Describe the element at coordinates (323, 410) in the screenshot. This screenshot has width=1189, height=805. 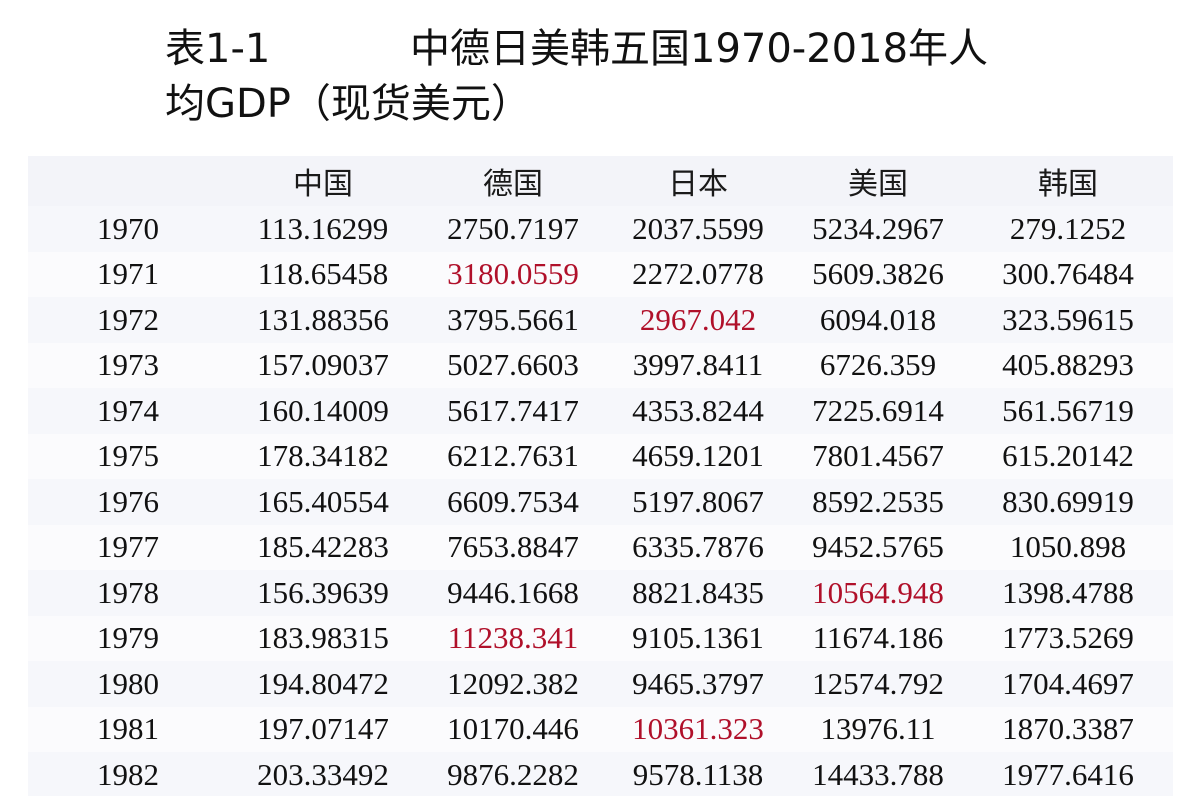
I see `gdp-value-cell: 160.14009` at that location.